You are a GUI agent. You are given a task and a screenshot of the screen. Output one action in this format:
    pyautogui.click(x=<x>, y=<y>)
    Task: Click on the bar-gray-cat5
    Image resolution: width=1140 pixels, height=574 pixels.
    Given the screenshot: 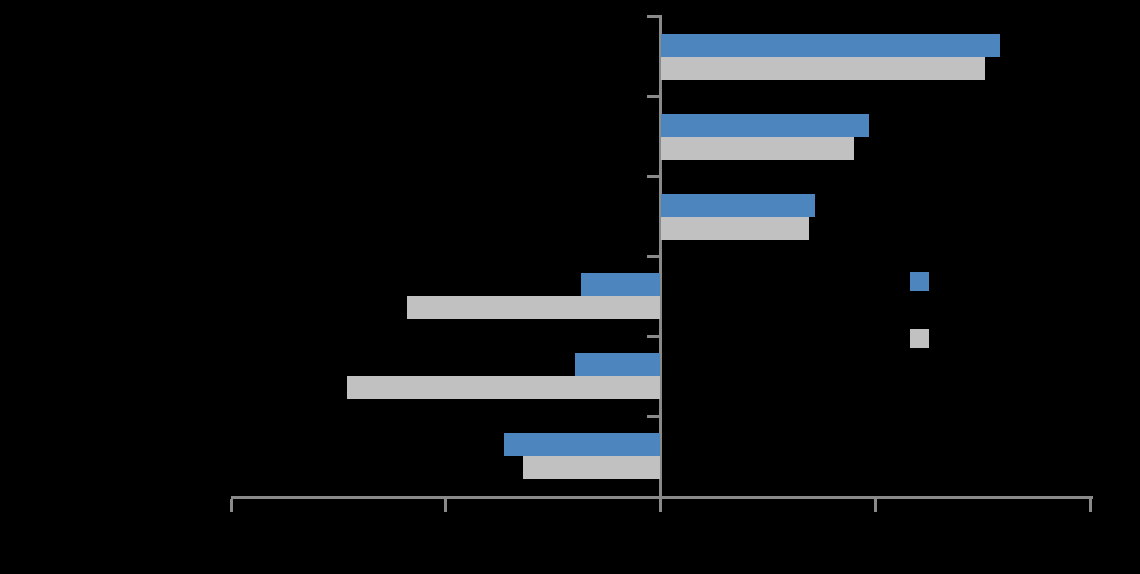 What is the action you would take?
    pyautogui.click(x=503, y=388)
    